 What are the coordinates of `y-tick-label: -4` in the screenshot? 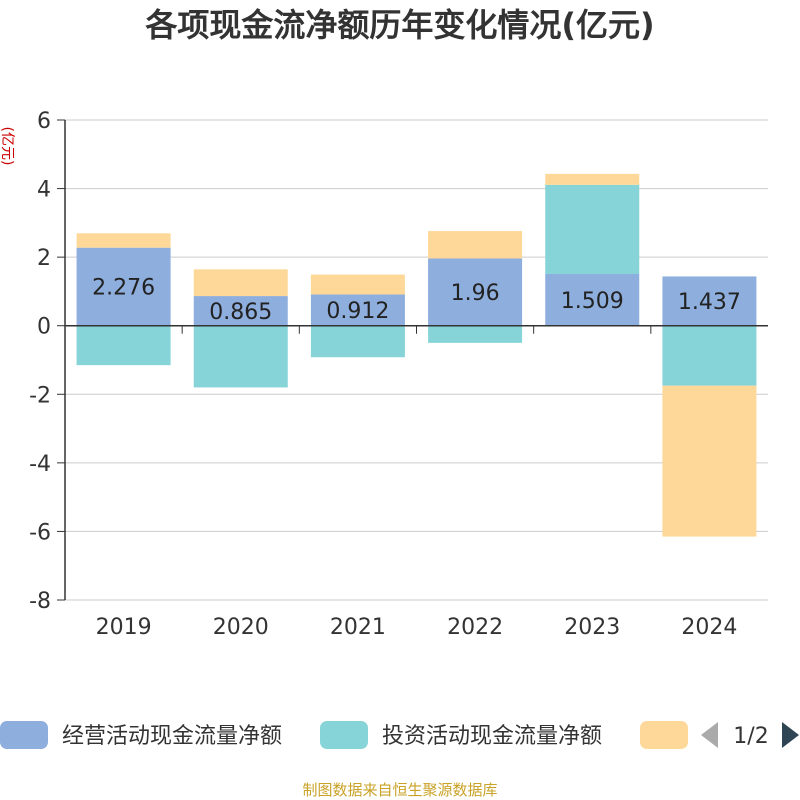 It's located at (40, 464).